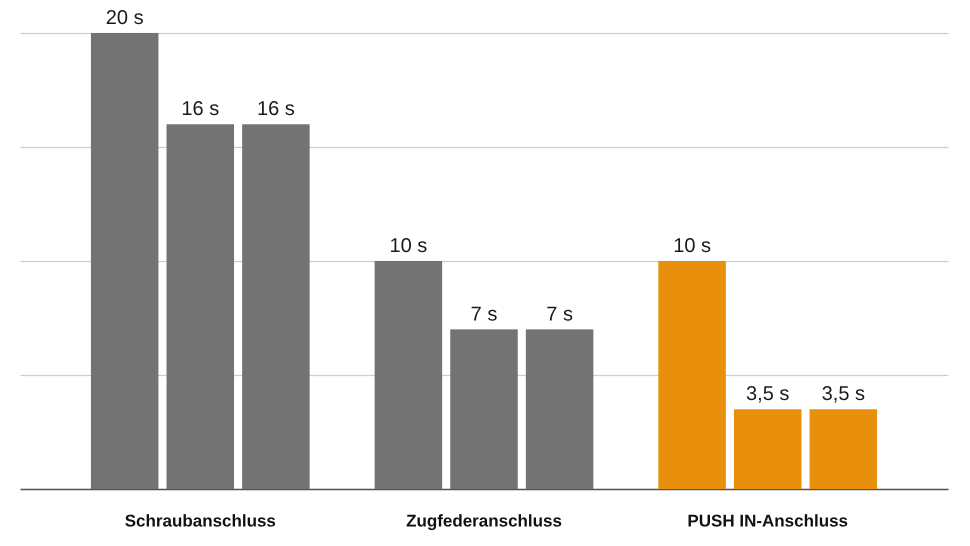  Describe the element at coordinates (767, 521) in the screenshot. I see `x-tick-label: PUSH IN-Anschluss` at that location.